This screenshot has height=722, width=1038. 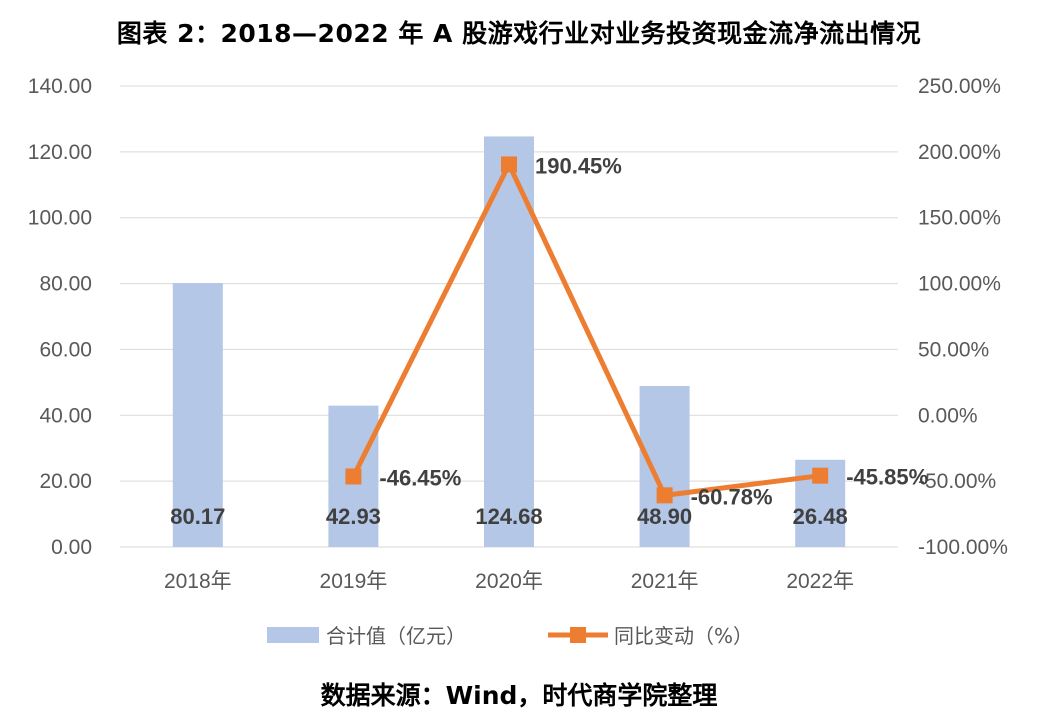 What do you see at coordinates (353, 516) in the screenshot?
I see `bar-value-label: 42.93` at bounding box center [353, 516].